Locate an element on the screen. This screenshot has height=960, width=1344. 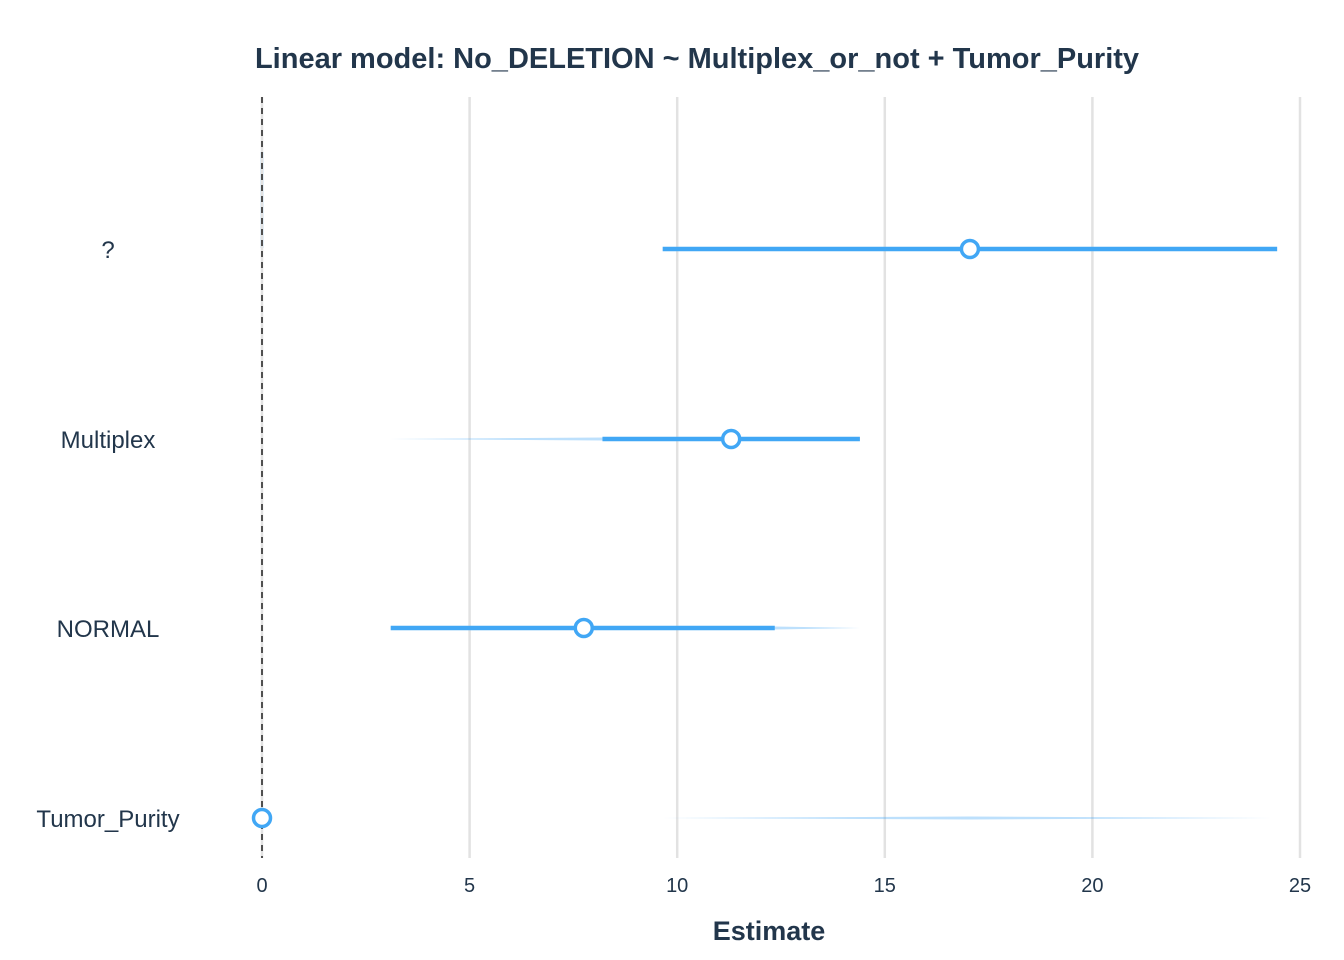
distribution-wedge is located at coordinates (970, 818).